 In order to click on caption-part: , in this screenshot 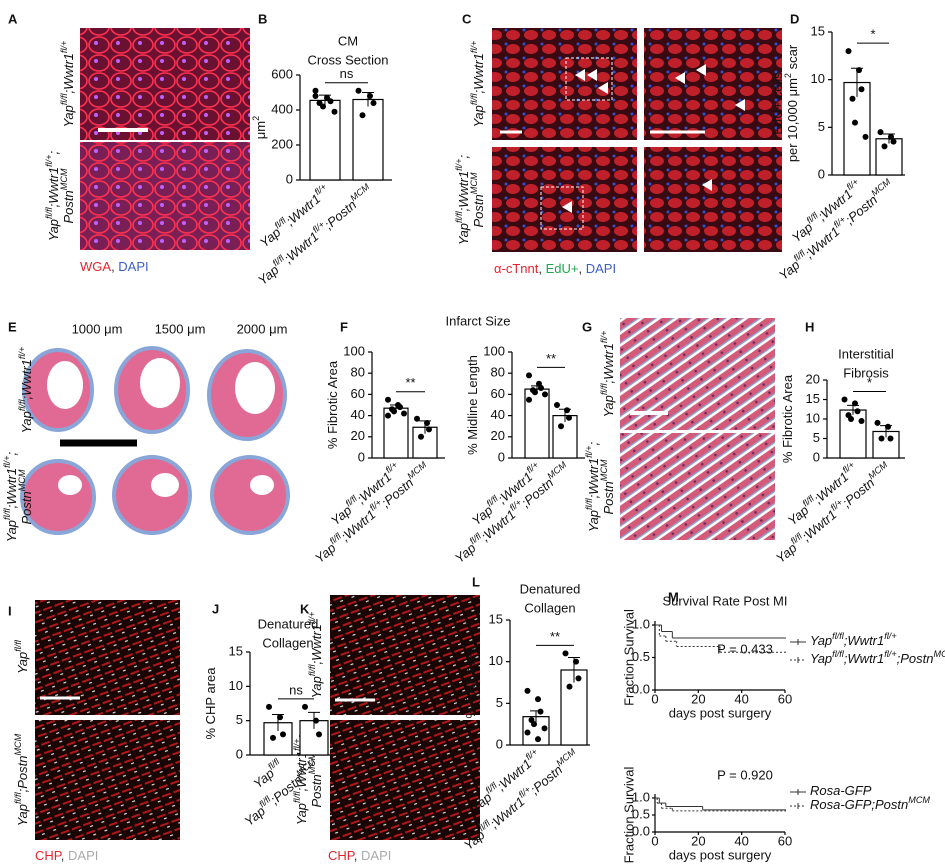, I will do `click(64, 855)`.